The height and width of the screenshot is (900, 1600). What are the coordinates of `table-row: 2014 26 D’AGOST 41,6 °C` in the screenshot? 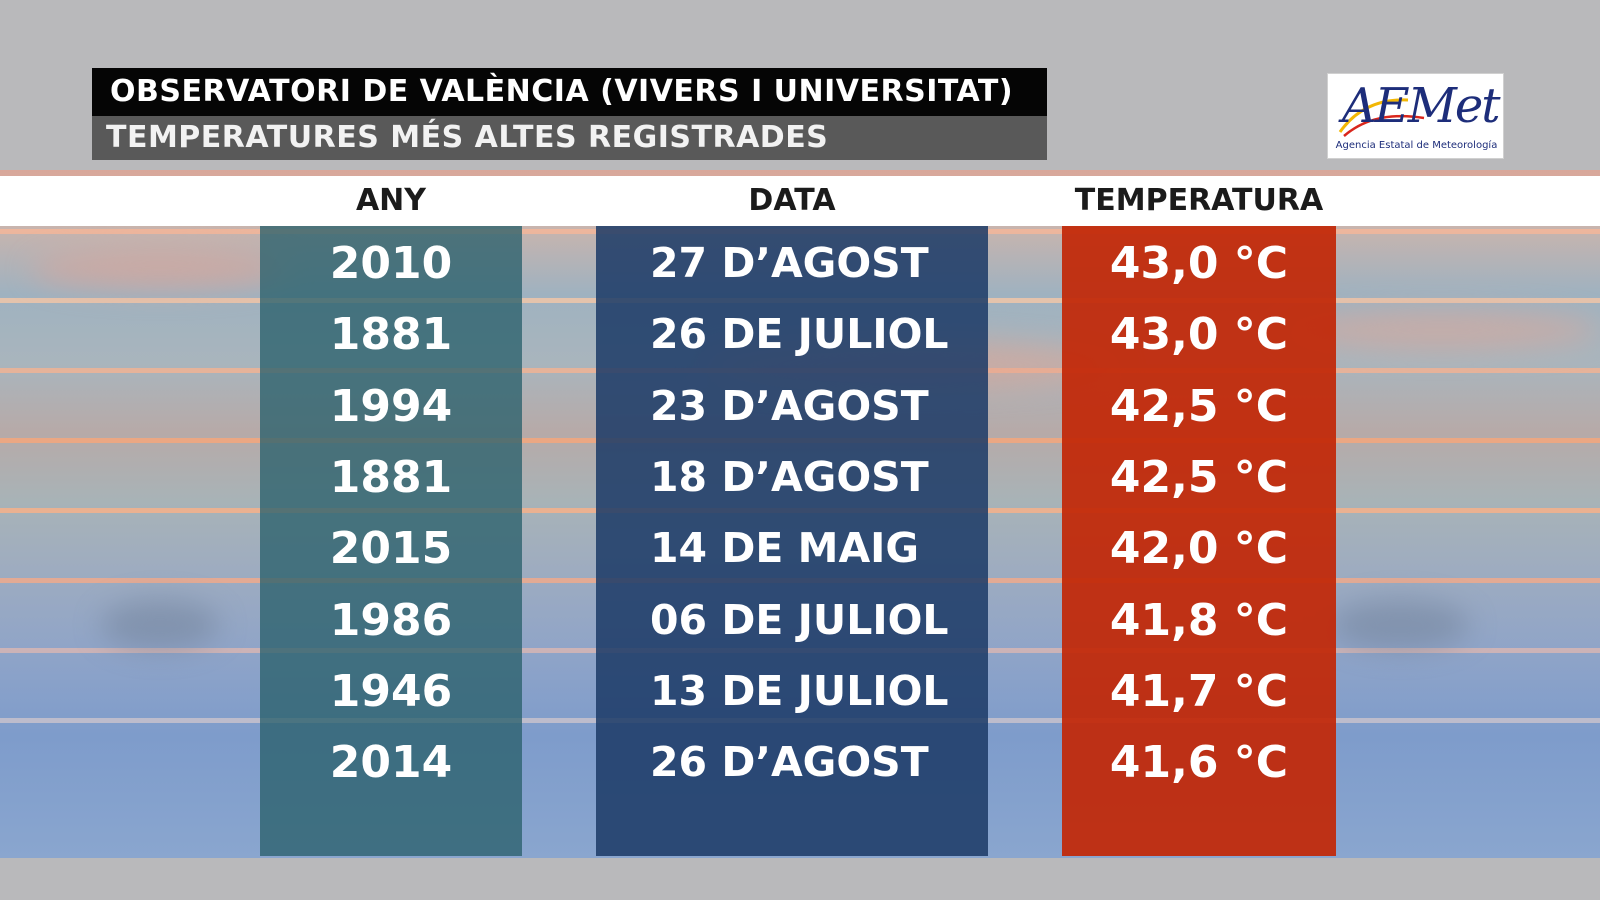 It's located at (800, 762).